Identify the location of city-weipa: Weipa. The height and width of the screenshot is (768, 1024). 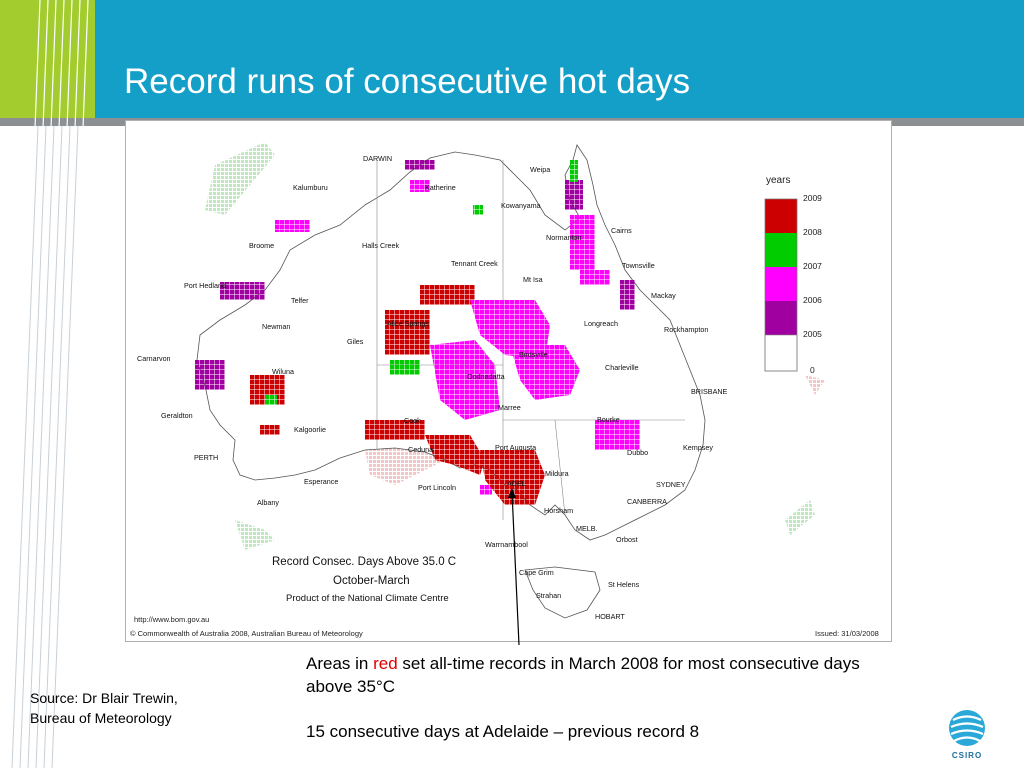
(540, 169).